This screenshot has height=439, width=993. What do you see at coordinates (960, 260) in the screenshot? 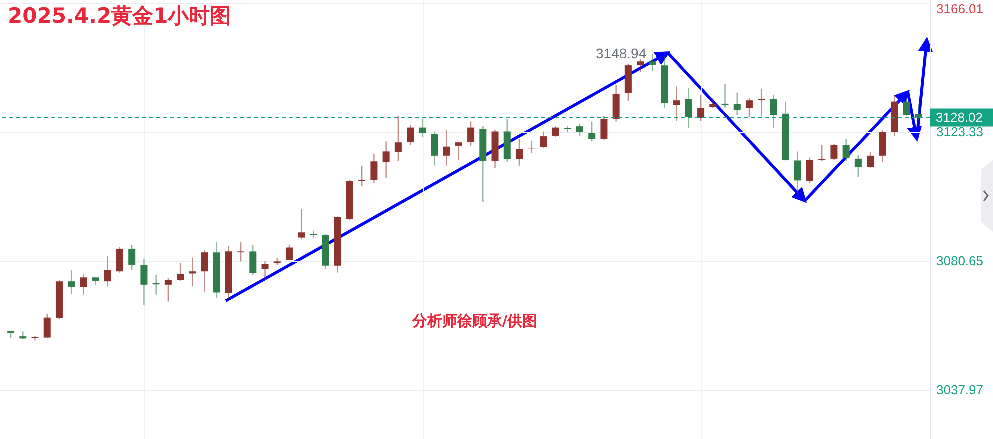
I see `y-tick-label: 3080.65` at bounding box center [960, 260].